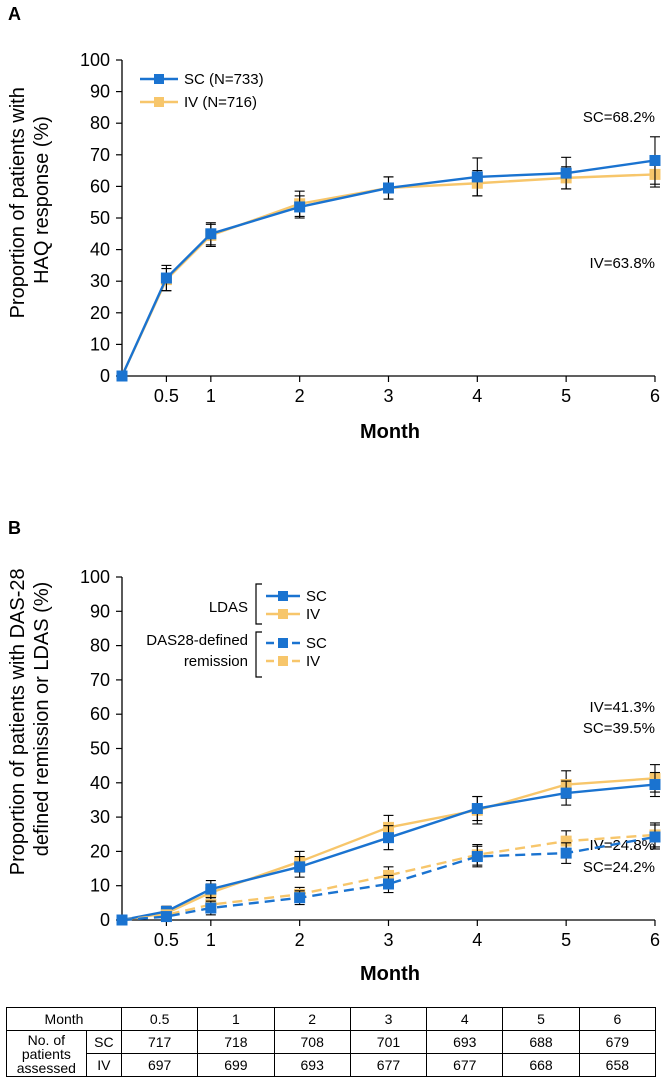 The image size is (667, 1077). Describe the element at coordinates (390, 432) in the screenshot. I see `panel-a-xlabel: Month` at that location.